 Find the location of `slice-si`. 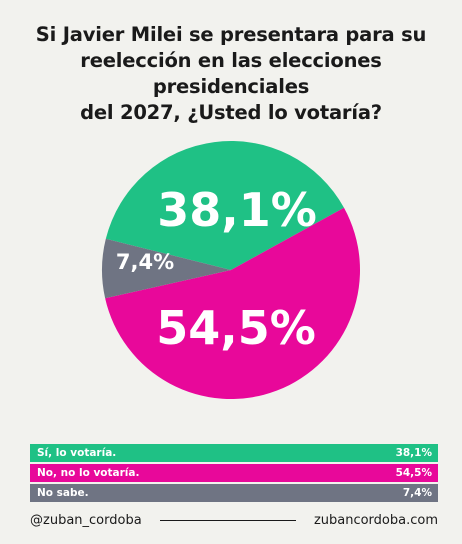

slice-si is located at coordinates (224, 205).